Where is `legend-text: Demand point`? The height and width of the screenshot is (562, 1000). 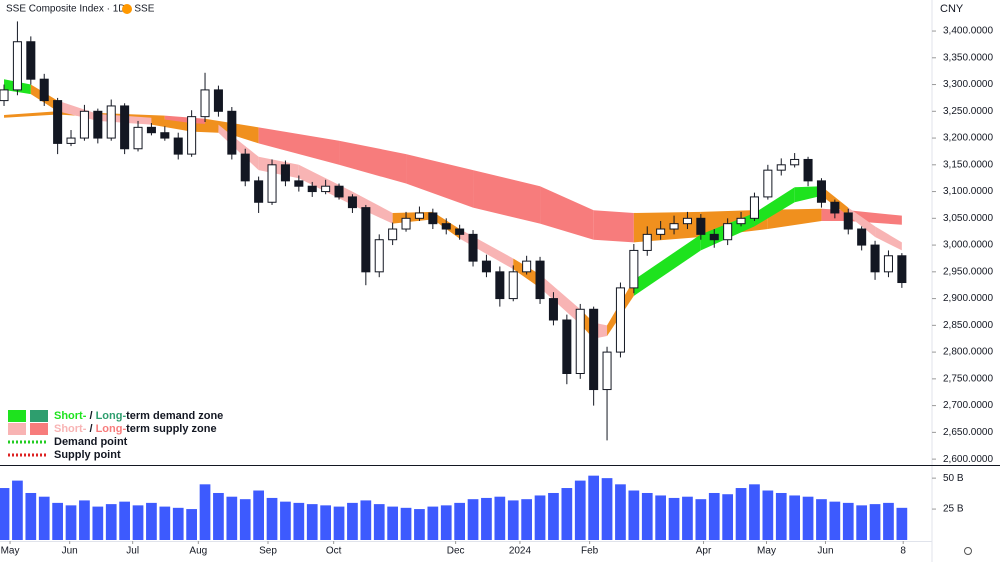
legend-text: Demand point is located at coordinates (91, 442).